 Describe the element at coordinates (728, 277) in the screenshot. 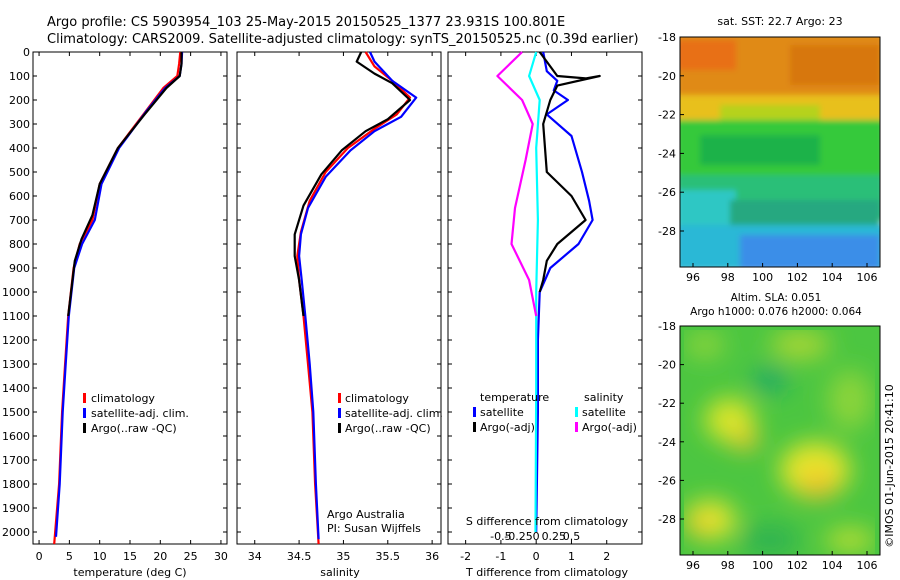

I see `map-x-tick-label: 98` at that location.